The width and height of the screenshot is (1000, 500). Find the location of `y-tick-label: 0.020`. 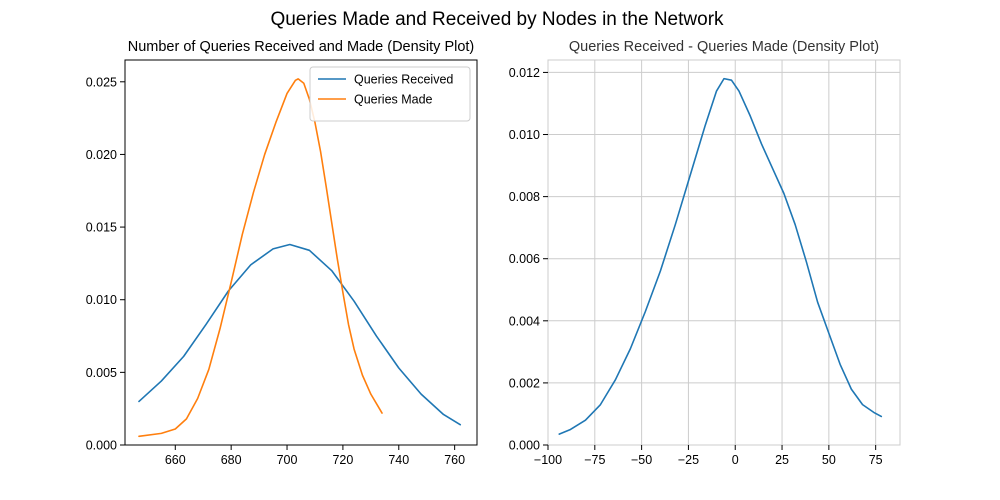

y-tick-label: 0.020 is located at coordinates (101, 155).